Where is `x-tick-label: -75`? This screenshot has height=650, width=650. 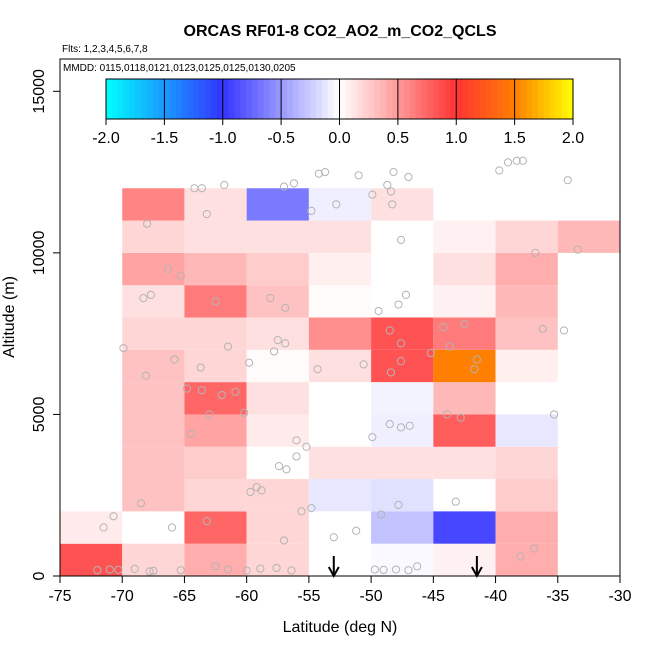
x-tick-label: -75 is located at coordinates (59, 596).